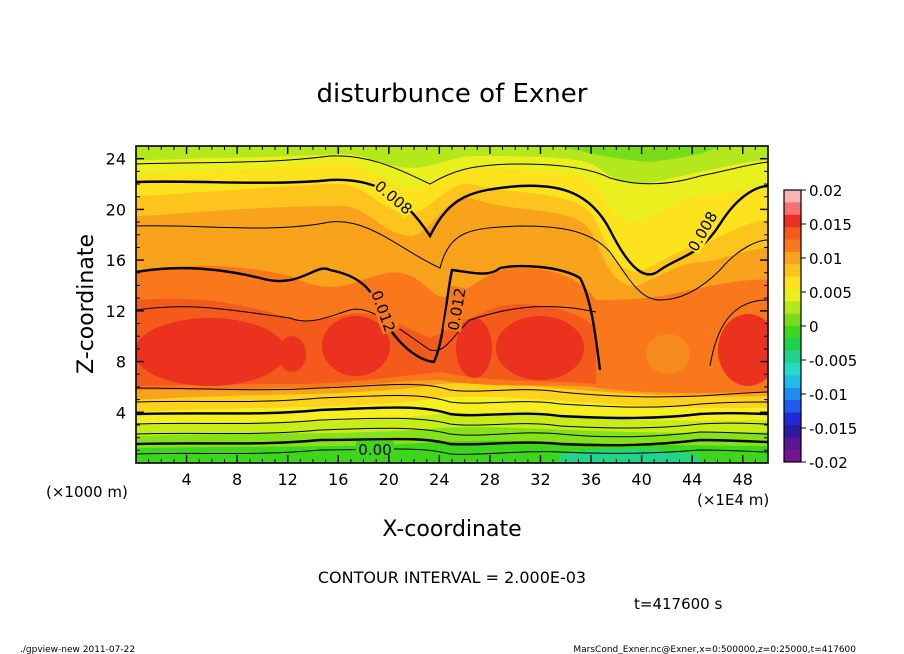 The width and height of the screenshot is (904, 654). I want to click on colorbar-tick-label: 0.02, so click(825, 191).